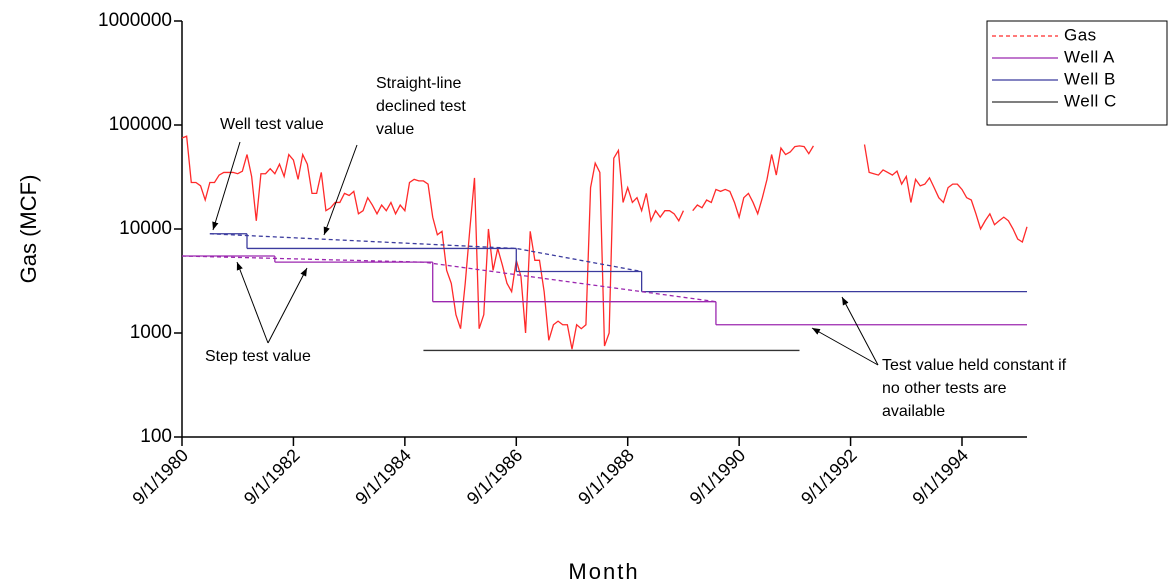 This screenshot has height=587, width=1176. What do you see at coordinates (940, 477) in the screenshot?
I see `x-tick-label: 9/1/1994` at bounding box center [940, 477].